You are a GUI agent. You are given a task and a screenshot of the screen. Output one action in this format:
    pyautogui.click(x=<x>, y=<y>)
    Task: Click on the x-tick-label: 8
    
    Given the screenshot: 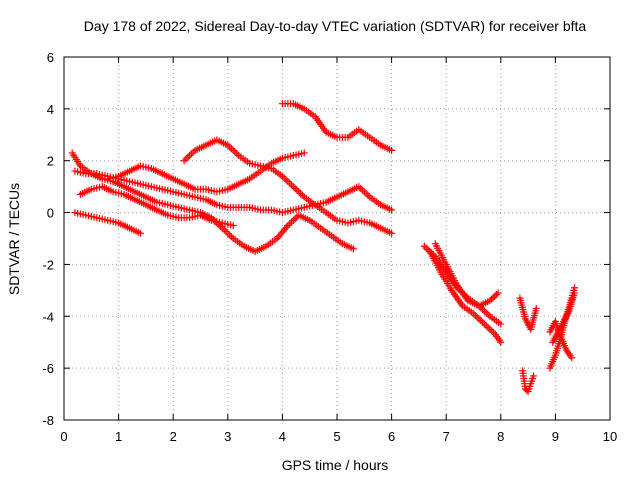 What is the action you would take?
    pyautogui.click(x=500, y=436)
    